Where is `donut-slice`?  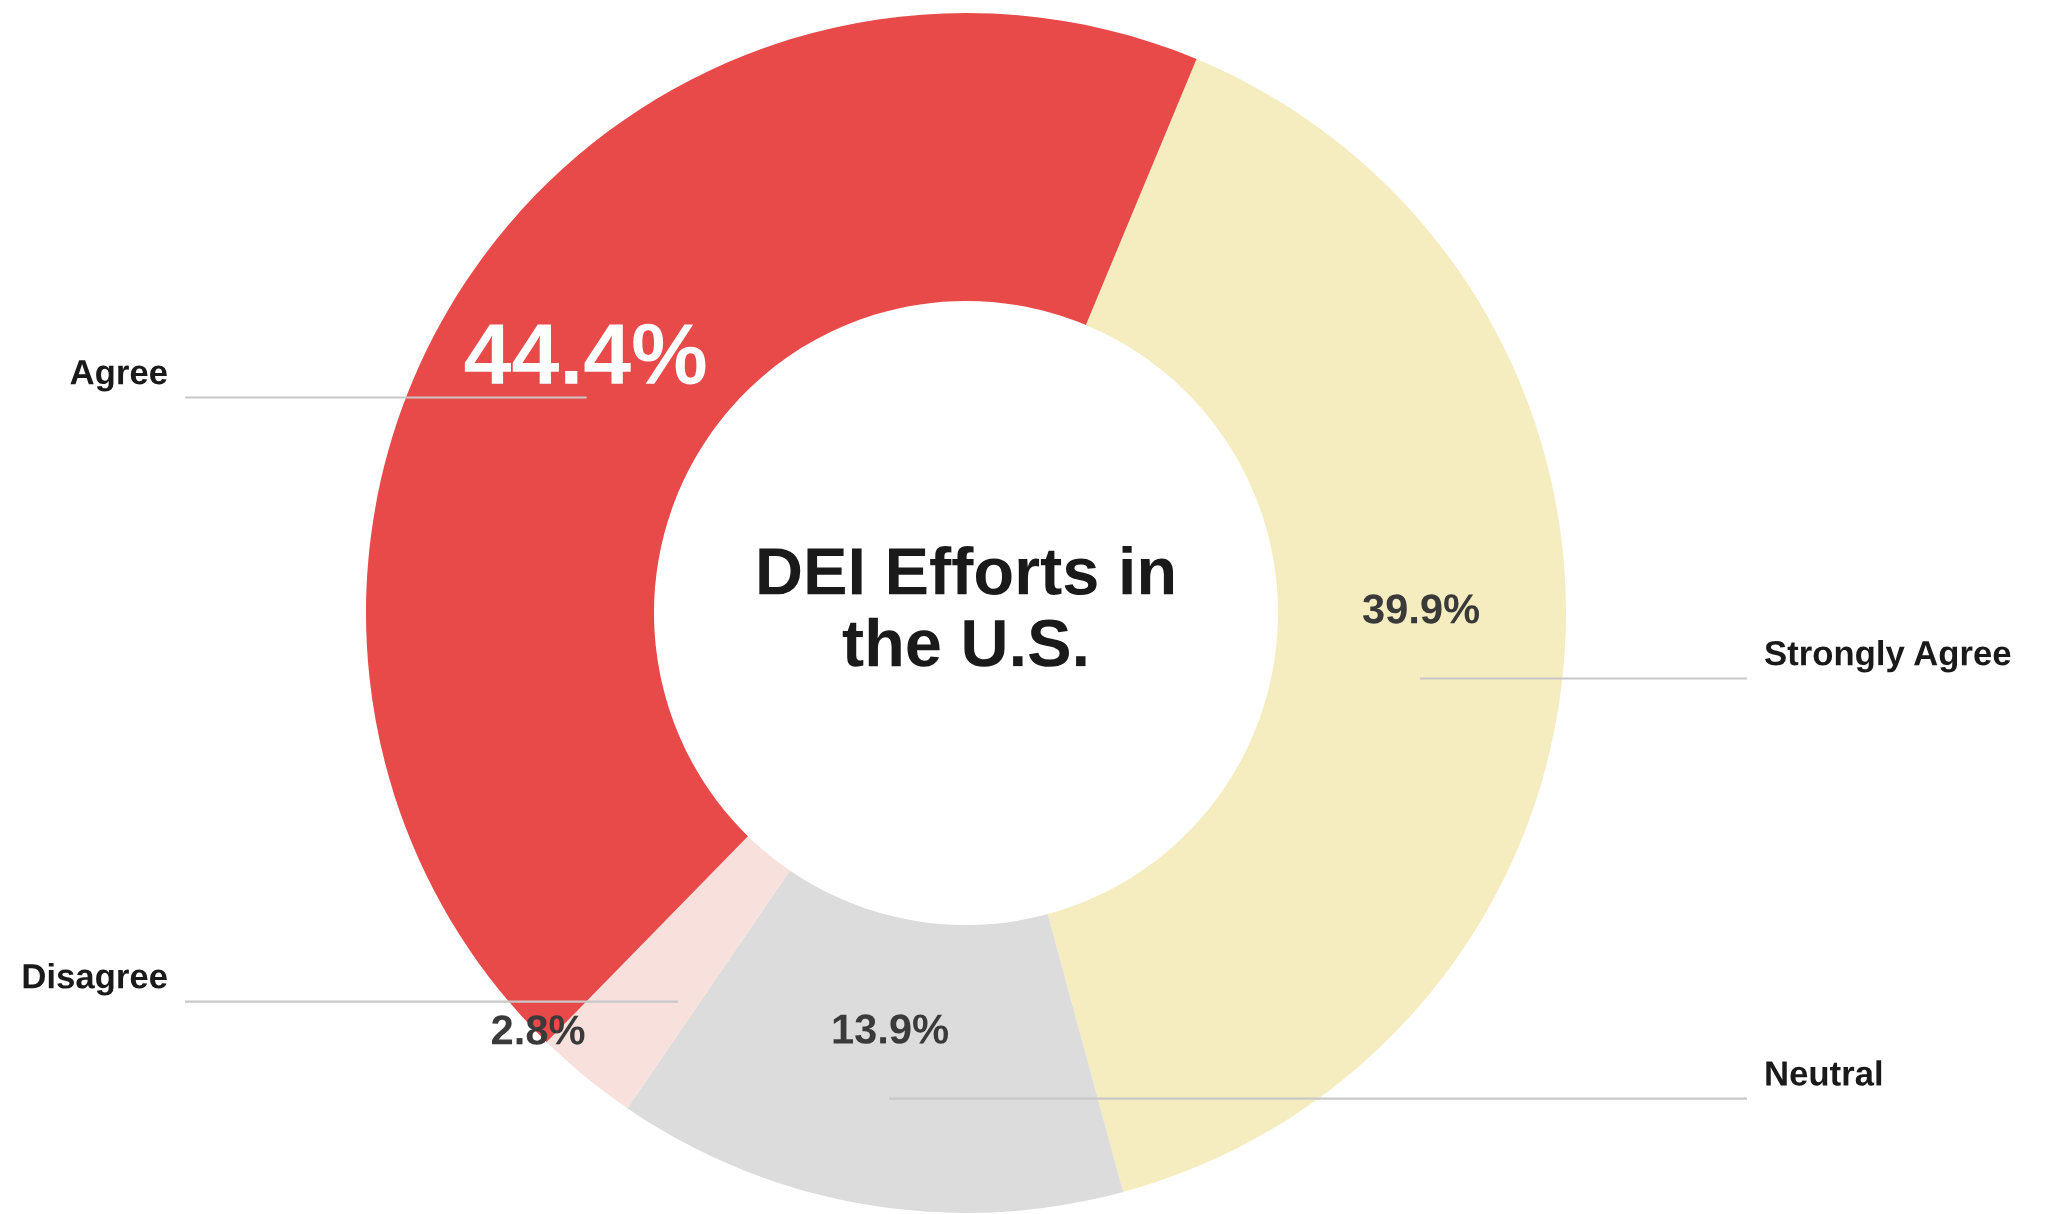 donut-slice is located at coordinates (875, 1041).